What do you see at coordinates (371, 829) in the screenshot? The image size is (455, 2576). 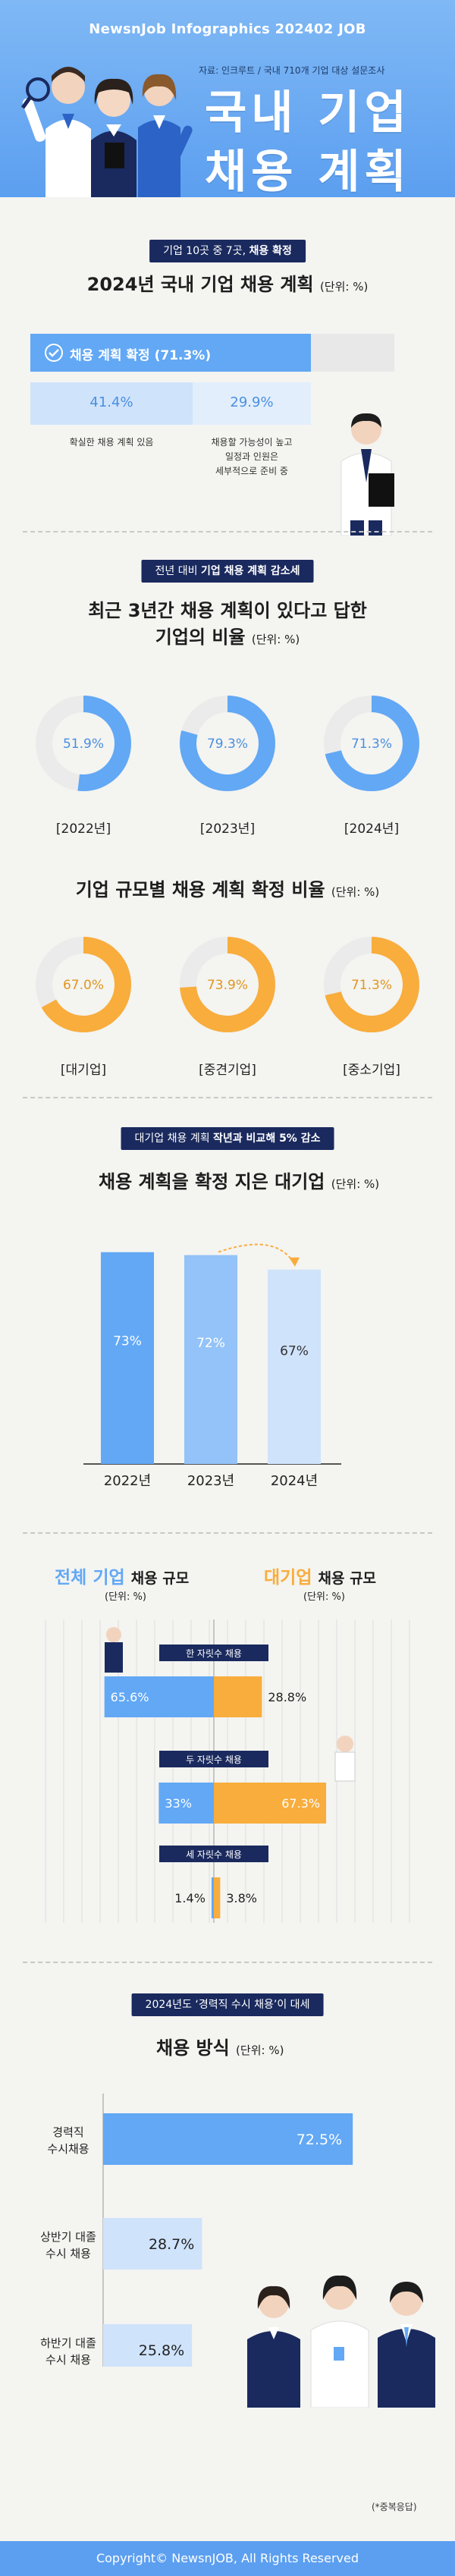 I see `donut-category-label: [2024년]` at bounding box center [371, 829].